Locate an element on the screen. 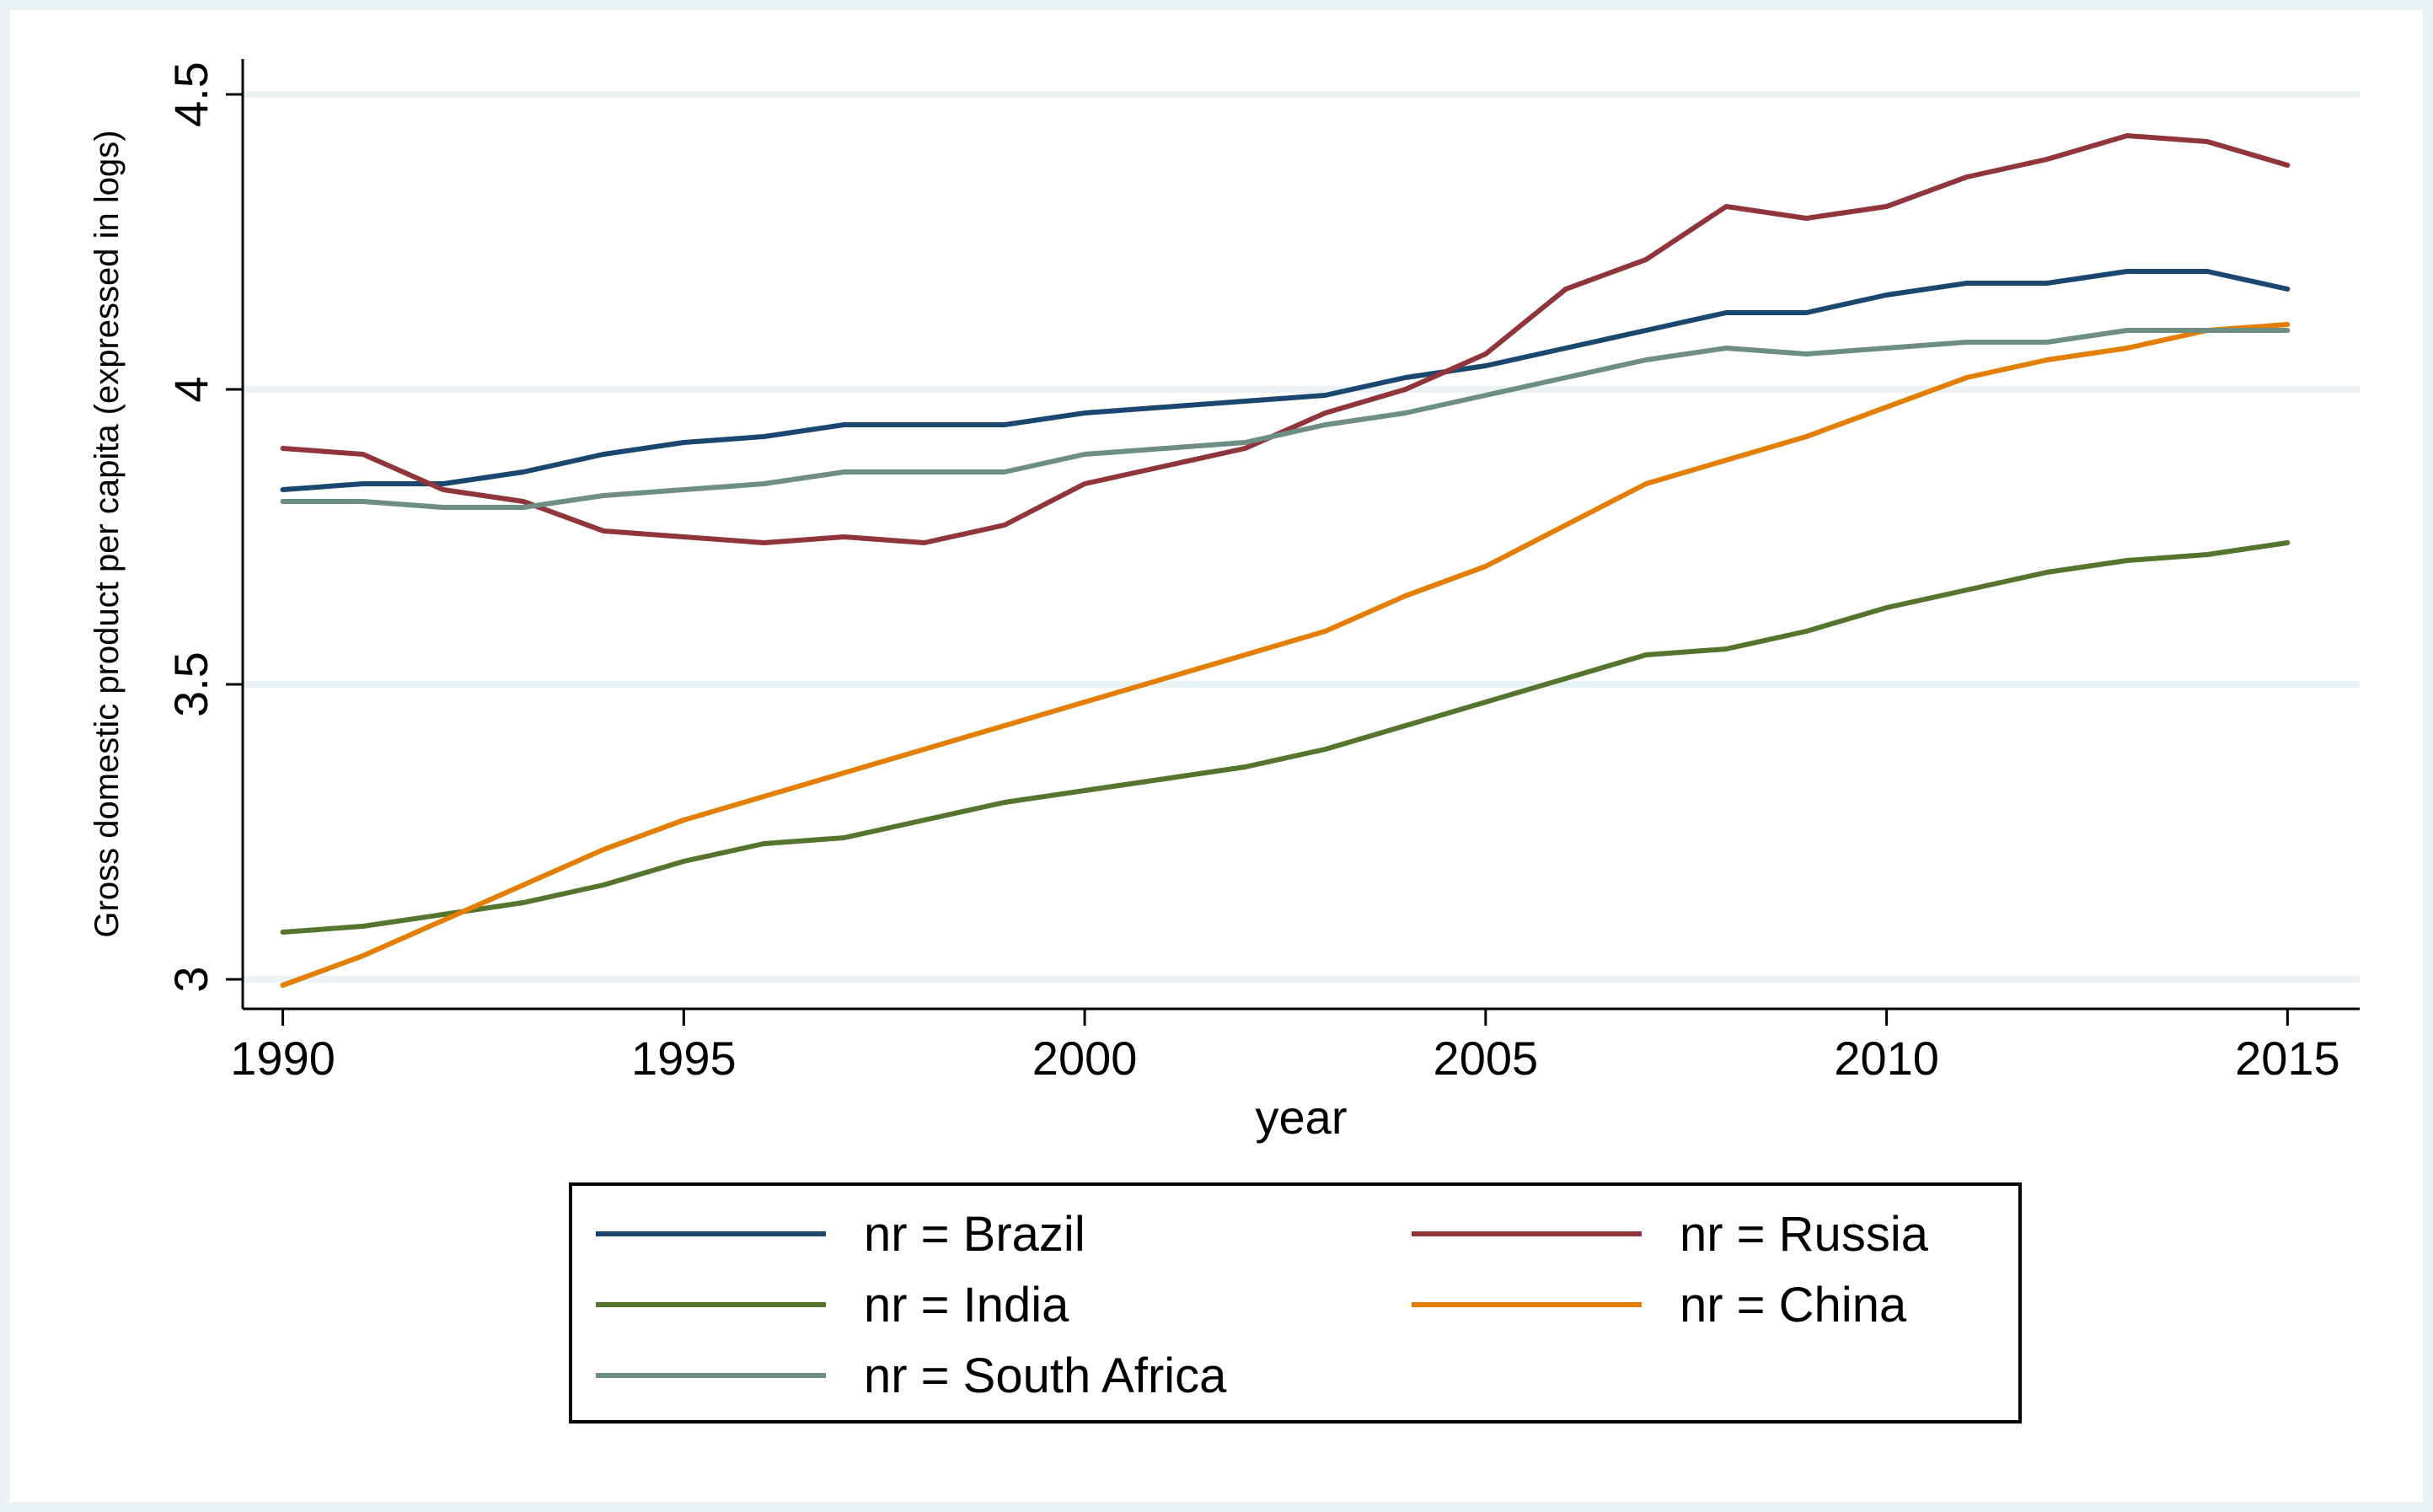 The width and height of the screenshot is (2433, 1512). legend-label-india: nr = India is located at coordinates (966, 1305).